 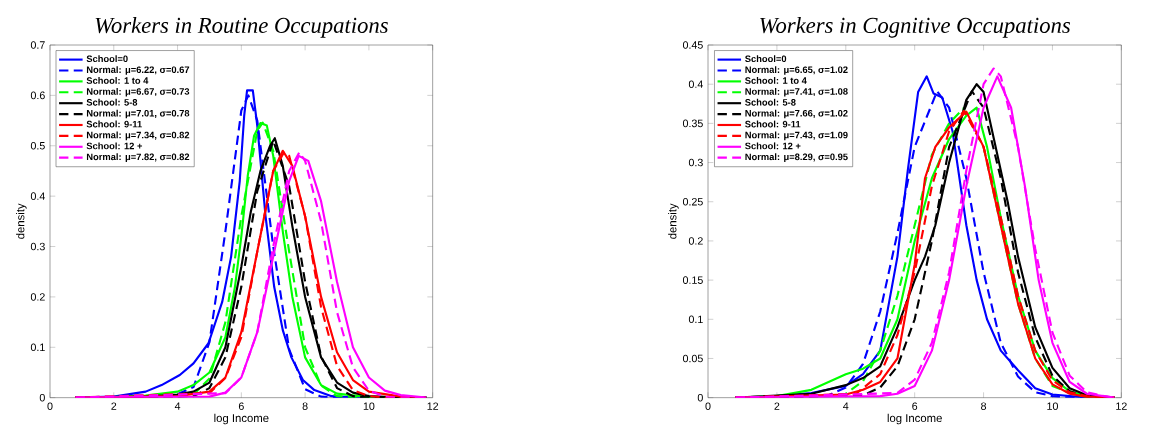 What do you see at coordinates (796, 136) in the screenshot?
I see `legend-label: Normal: μ=7.43, σ=1.09` at bounding box center [796, 136].